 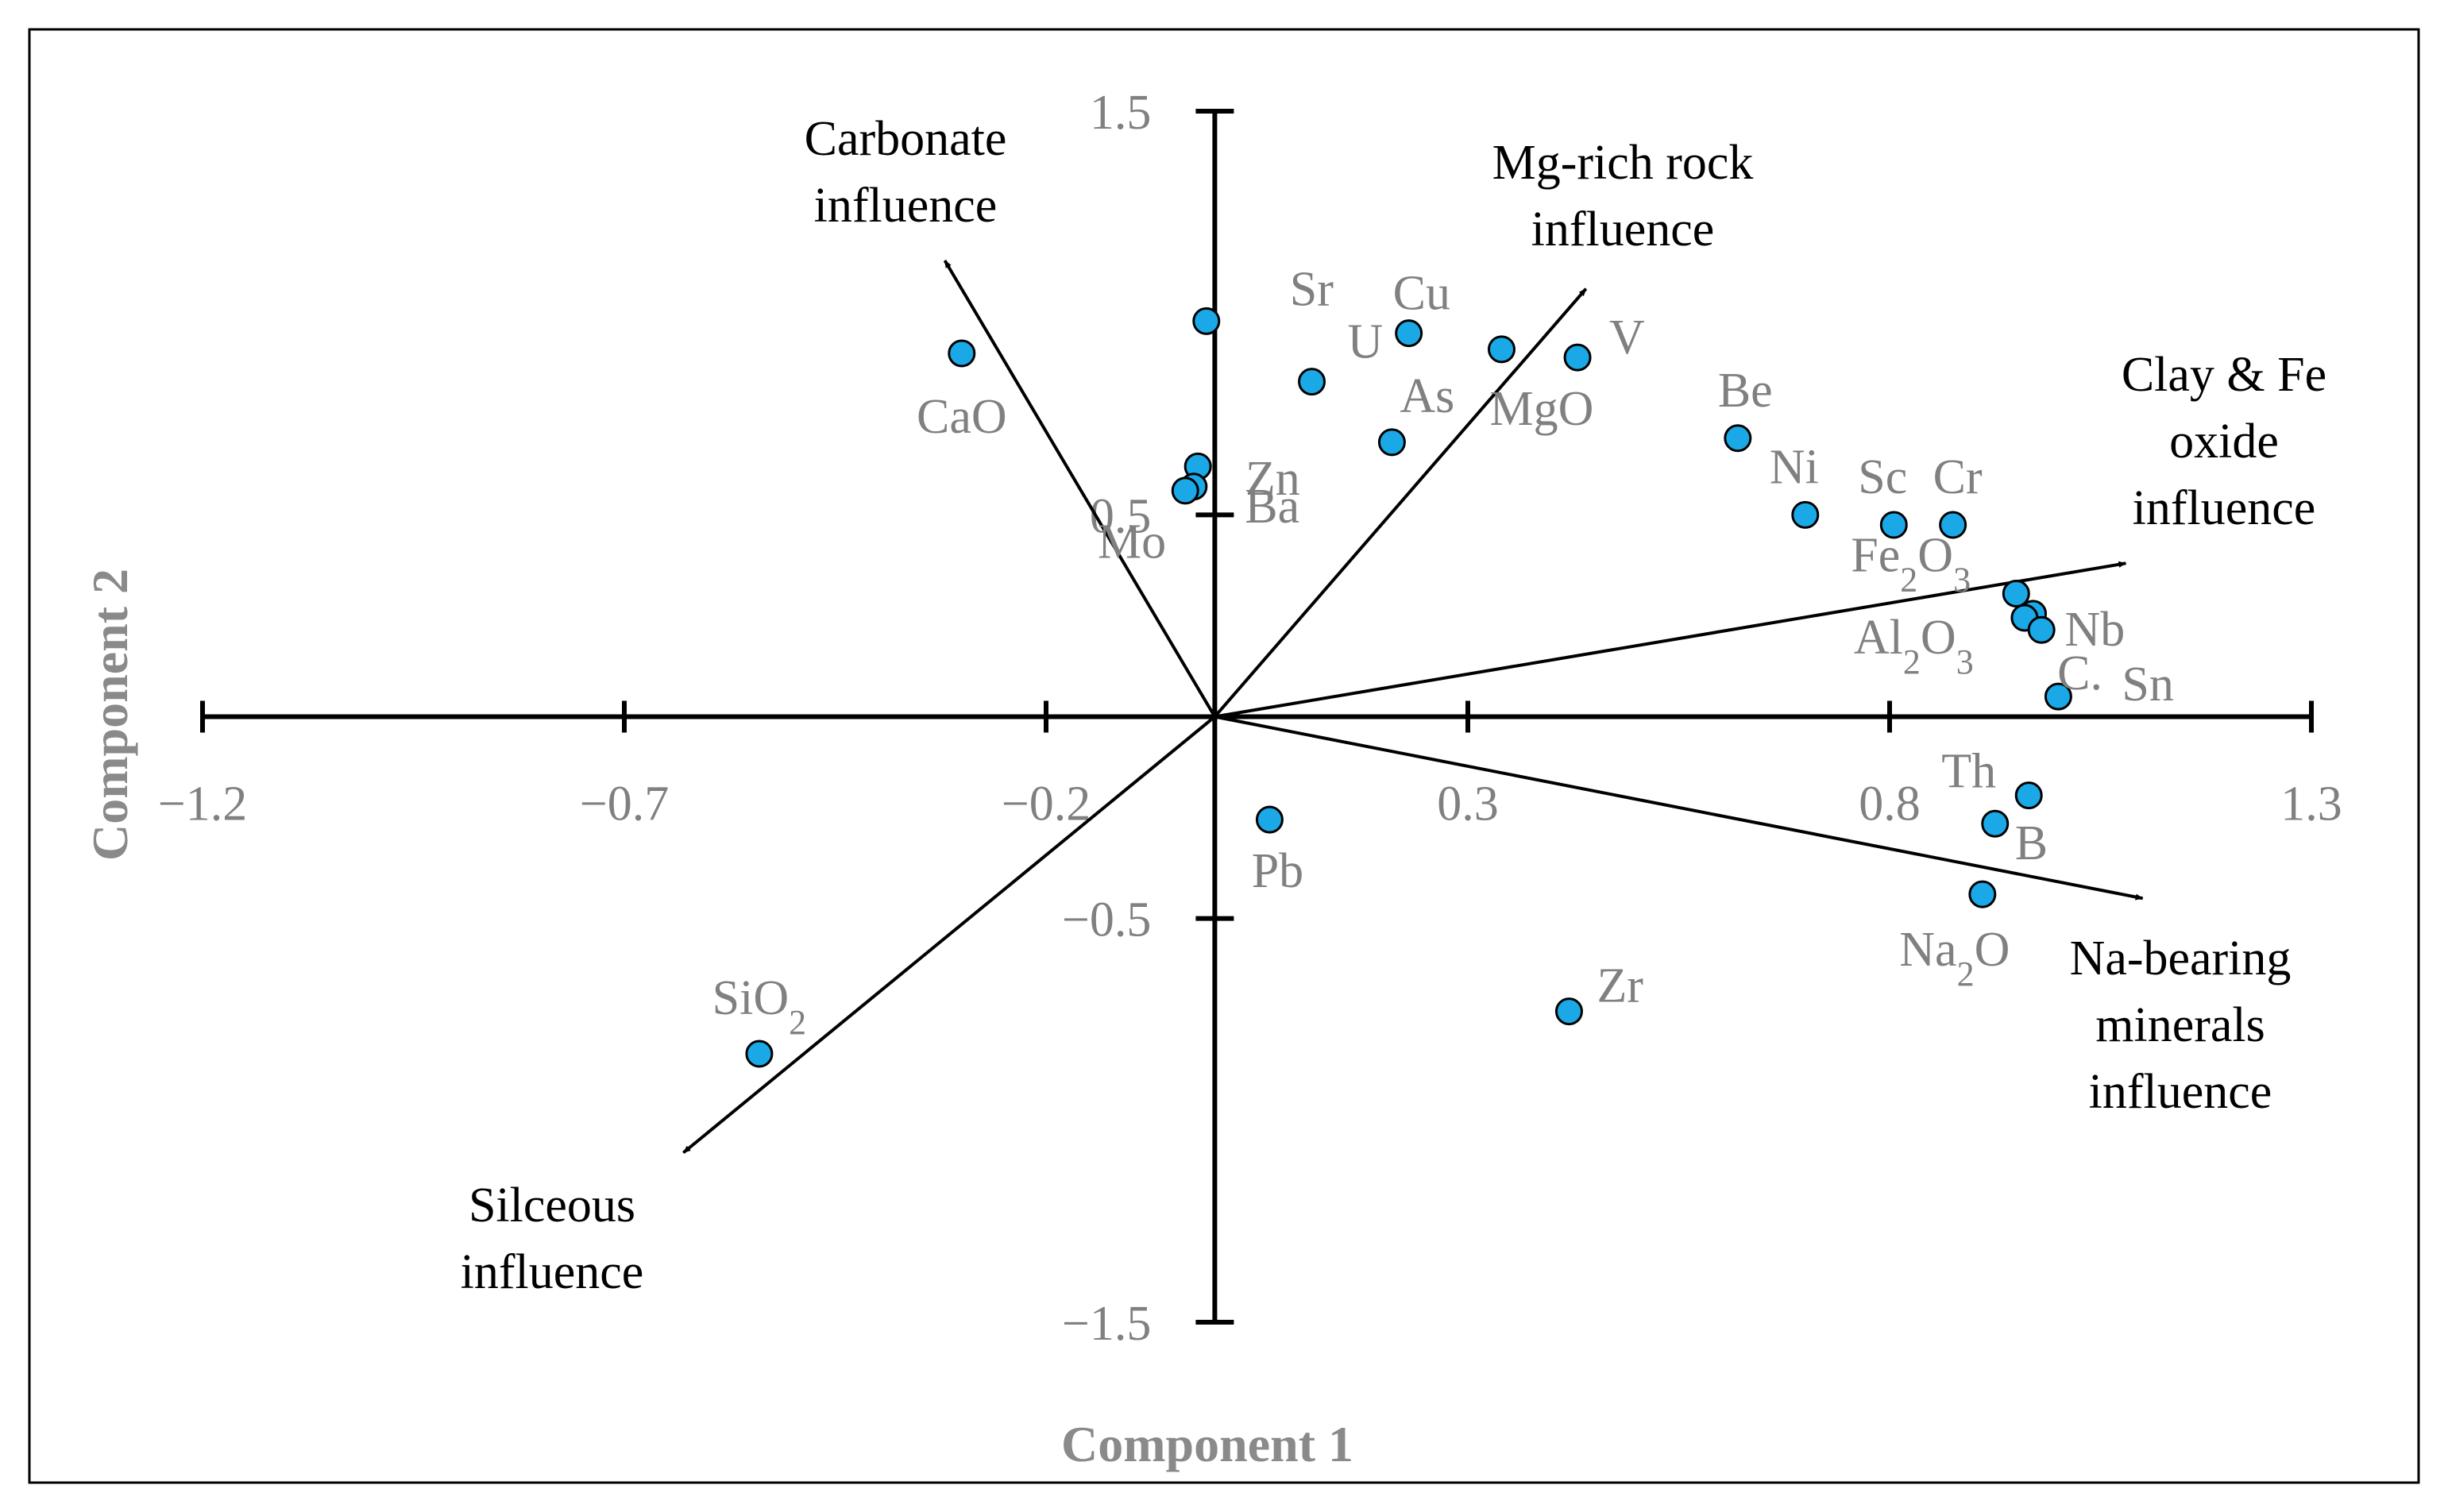 What do you see at coordinates (1890, 804) in the screenshot?
I see `x-tick-label: 0.8` at bounding box center [1890, 804].